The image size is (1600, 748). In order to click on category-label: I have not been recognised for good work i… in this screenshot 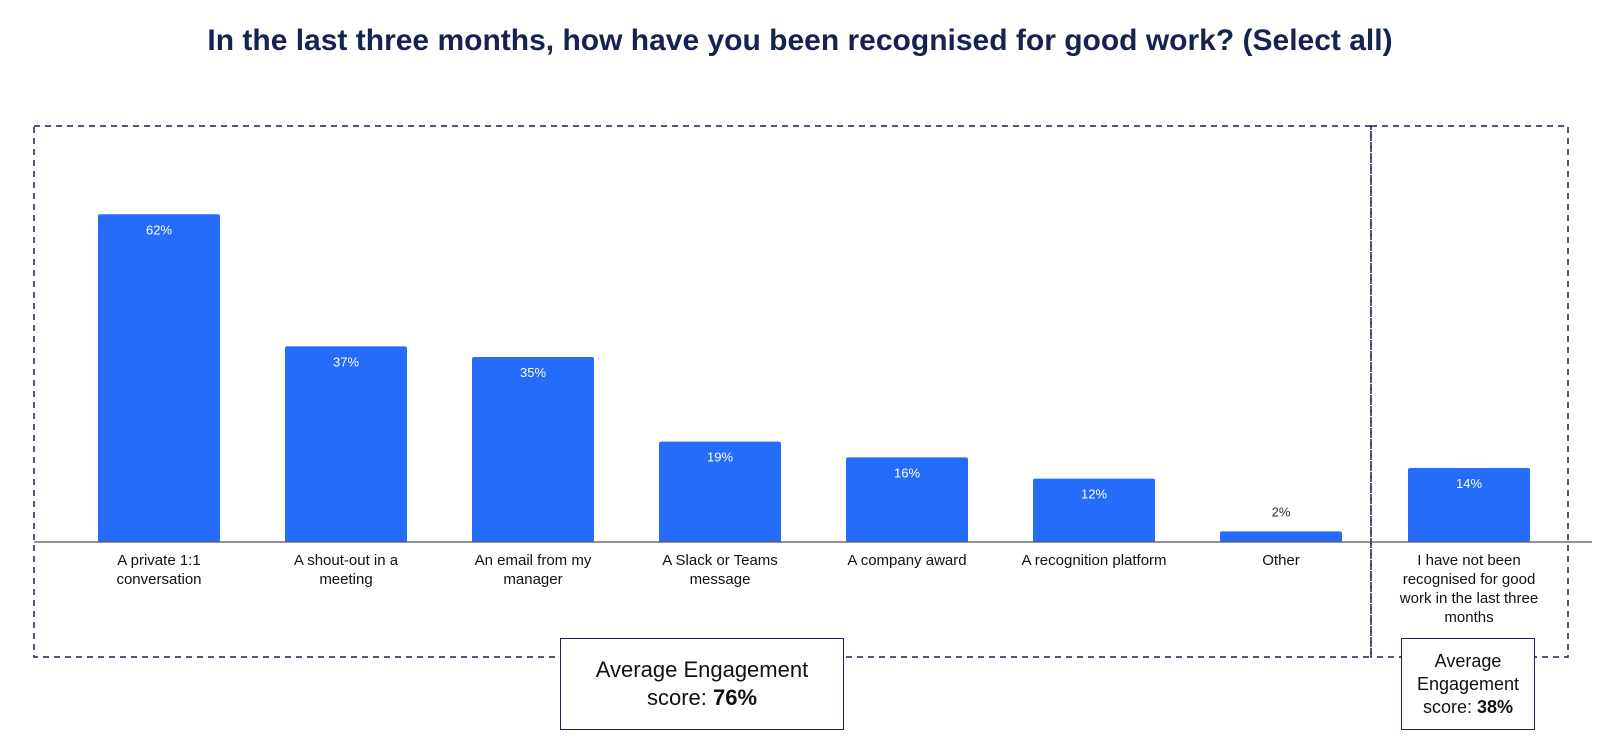, I will do `click(1468, 589)`.